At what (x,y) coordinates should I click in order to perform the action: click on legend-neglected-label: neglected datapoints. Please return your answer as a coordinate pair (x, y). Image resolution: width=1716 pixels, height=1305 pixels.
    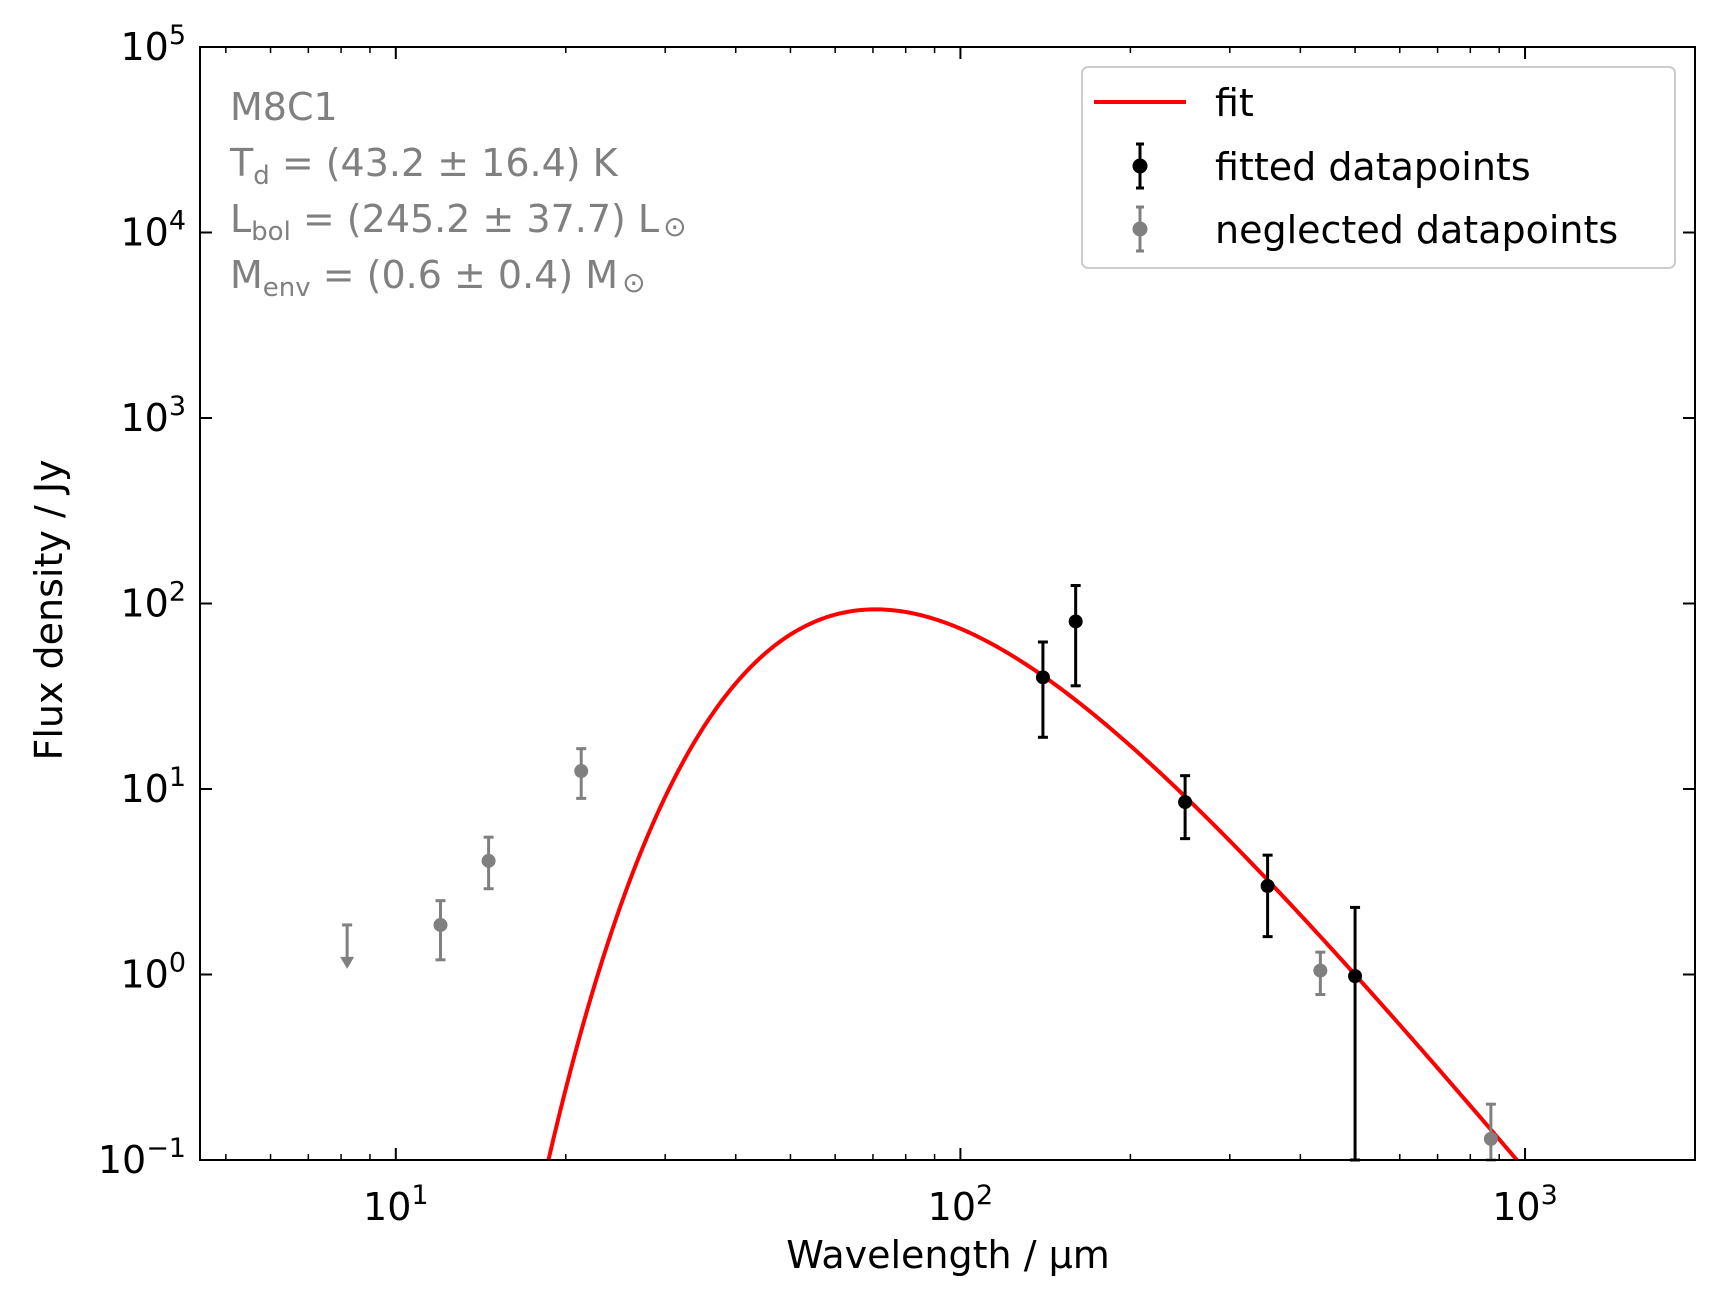
    Looking at the image, I should click on (1416, 230).